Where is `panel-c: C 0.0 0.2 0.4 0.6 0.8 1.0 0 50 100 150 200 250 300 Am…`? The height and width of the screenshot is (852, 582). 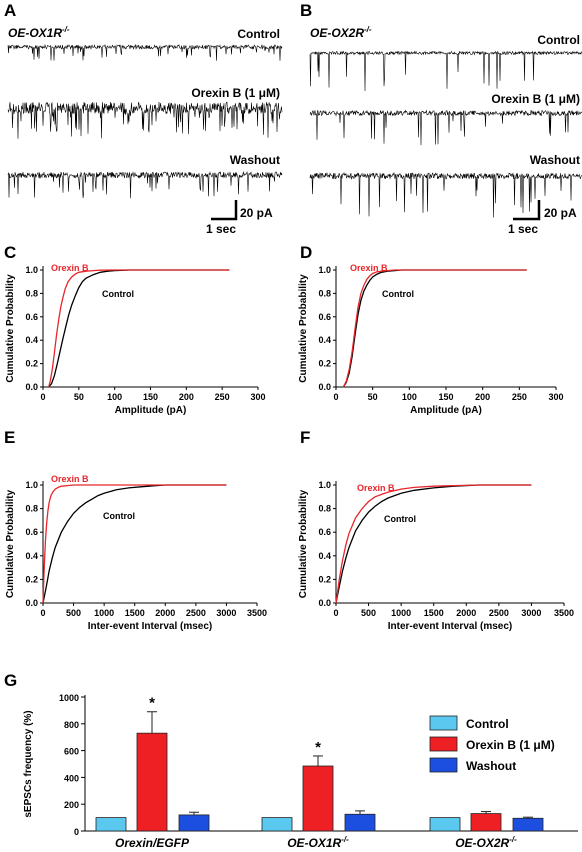 panel-c: C 0.0 0.2 0.4 0.6 0.8 1.0 0 50 100 150 200 250 300 Am… is located at coordinates (135, 329).